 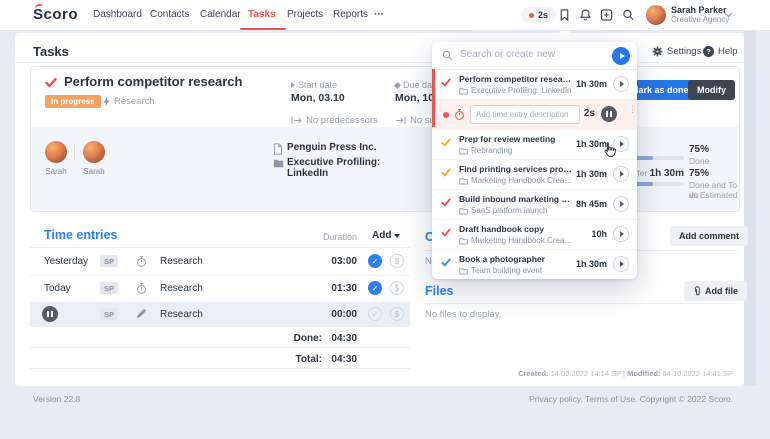 What do you see at coordinates (318, 85) in the screenshot?
I see `start-date-label: Start date` at bounding box center [318, 85].